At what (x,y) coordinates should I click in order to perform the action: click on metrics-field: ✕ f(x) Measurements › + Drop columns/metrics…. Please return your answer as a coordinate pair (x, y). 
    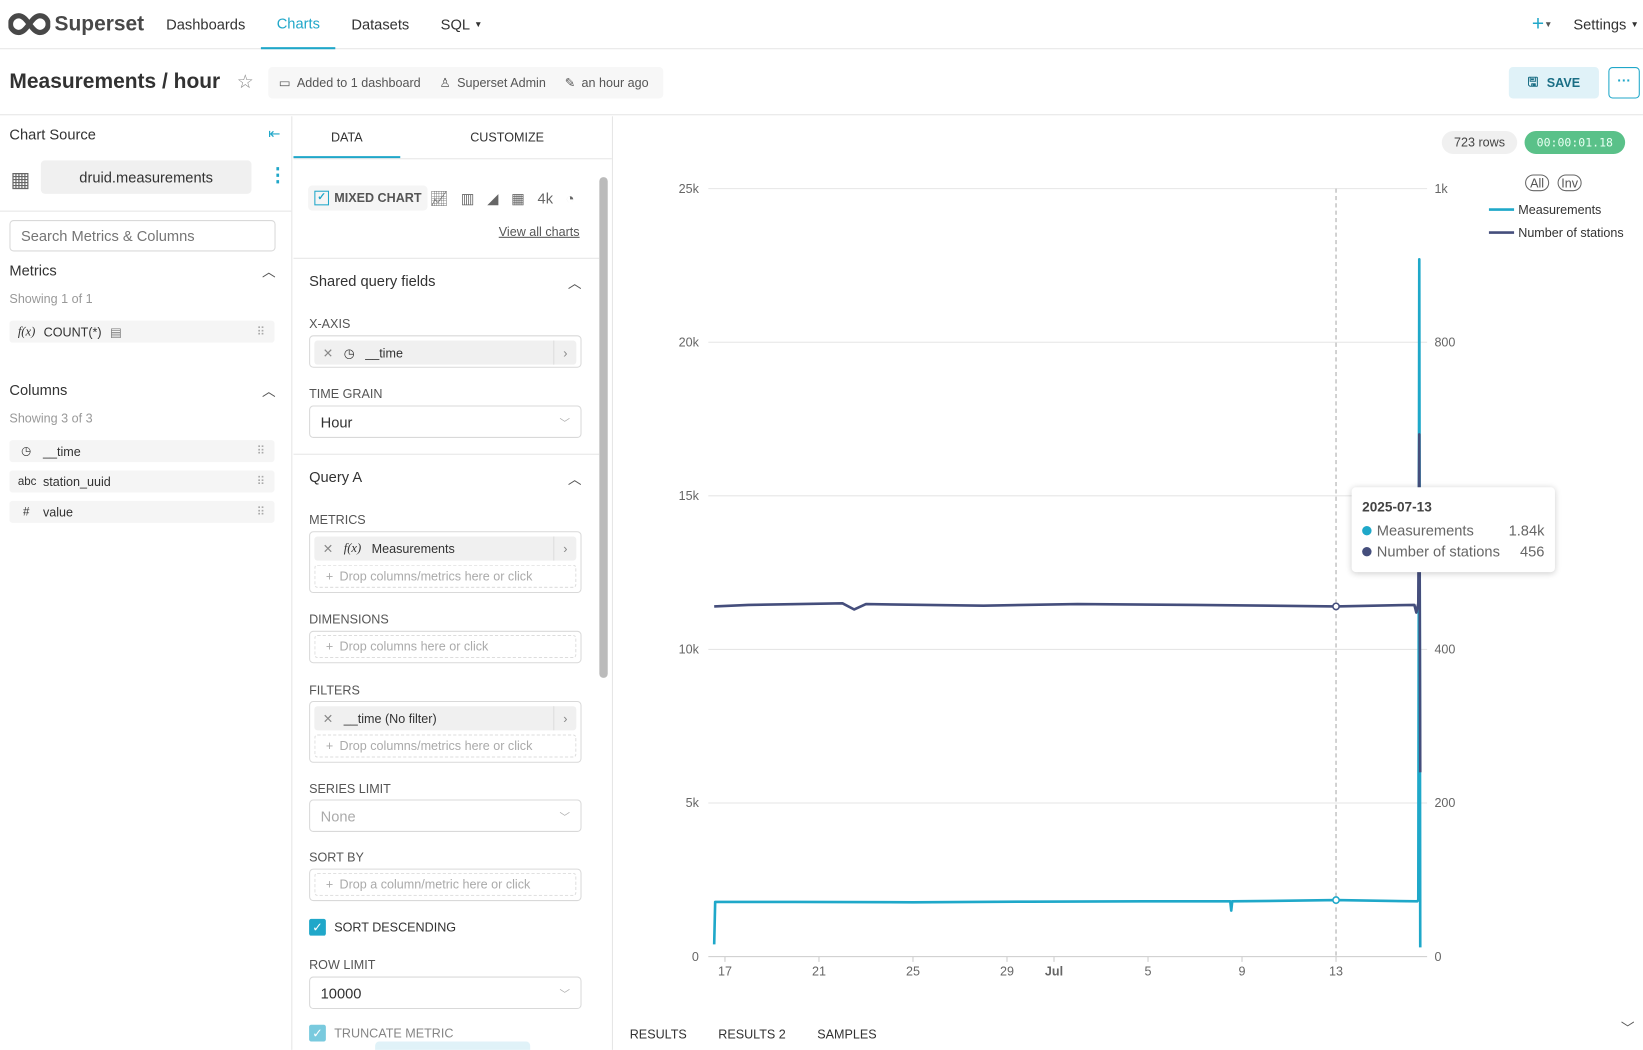
    Looking at the image, I should click on (445, 562).